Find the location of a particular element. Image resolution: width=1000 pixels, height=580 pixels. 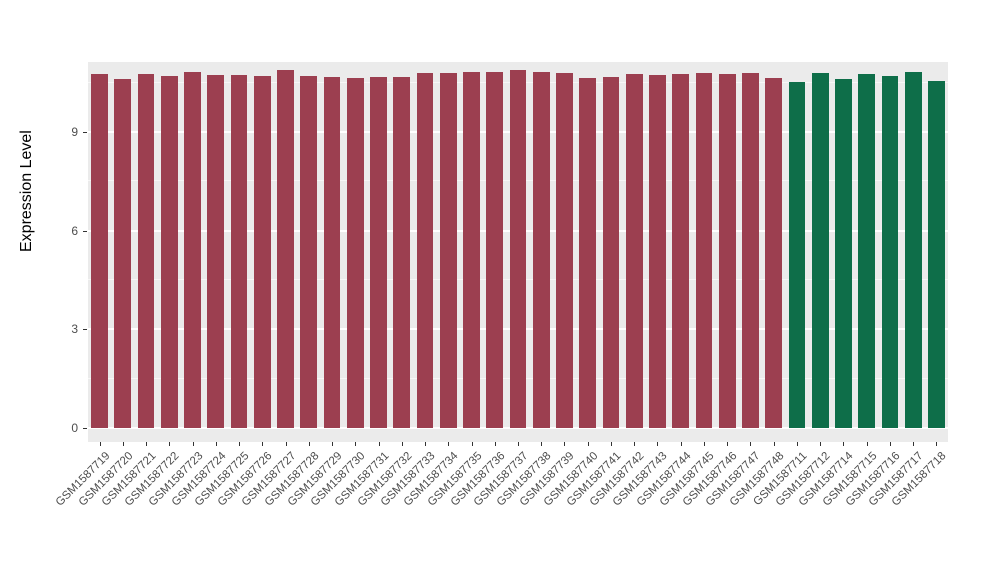

bar-GSM1587715 is located at coordinates (866, 251).